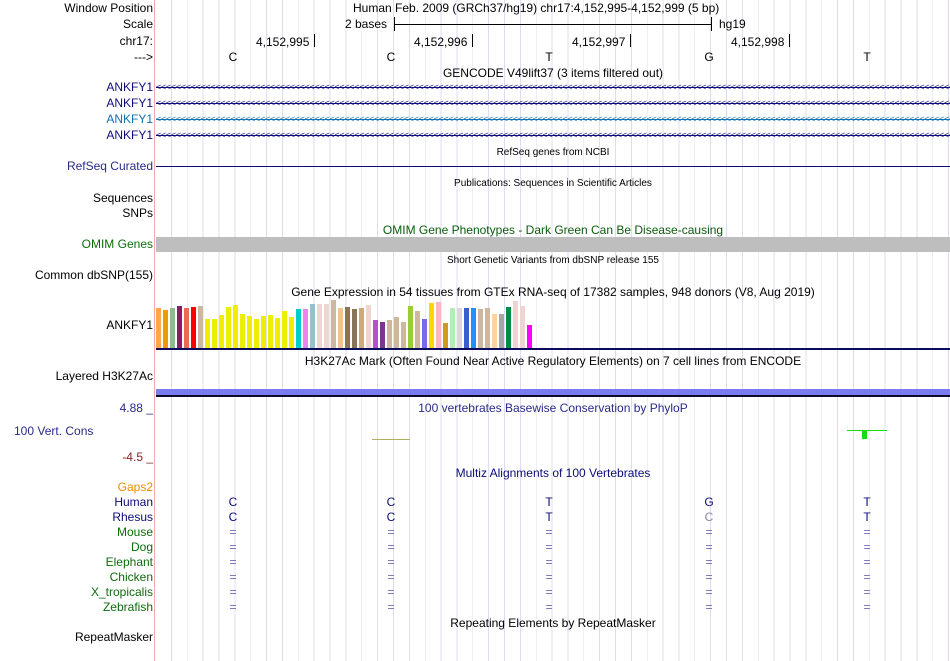 This screenshot has width=950, height=661. I want to click on snps-label: SNPs, so click(137, 213).